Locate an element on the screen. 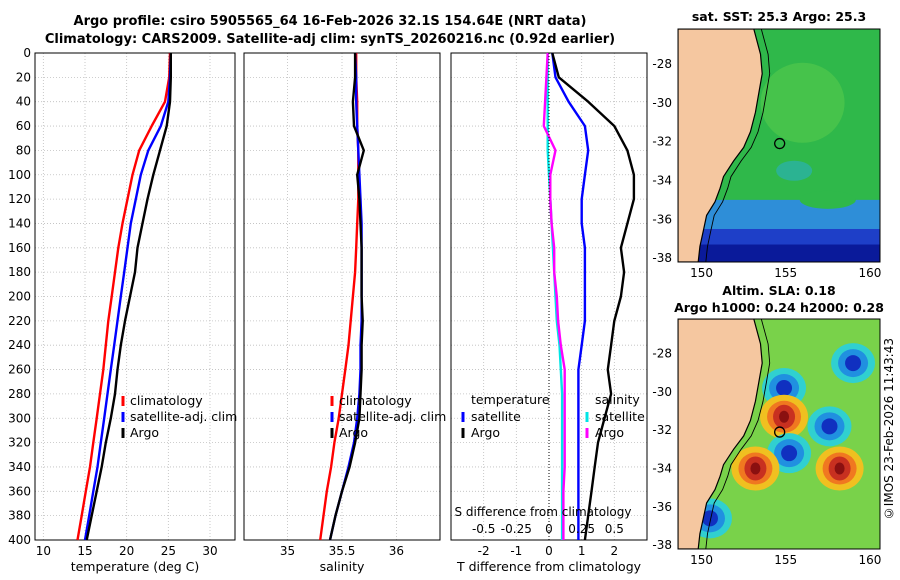  s-tick-label: -0.5 is located at coordinates (483, 529).